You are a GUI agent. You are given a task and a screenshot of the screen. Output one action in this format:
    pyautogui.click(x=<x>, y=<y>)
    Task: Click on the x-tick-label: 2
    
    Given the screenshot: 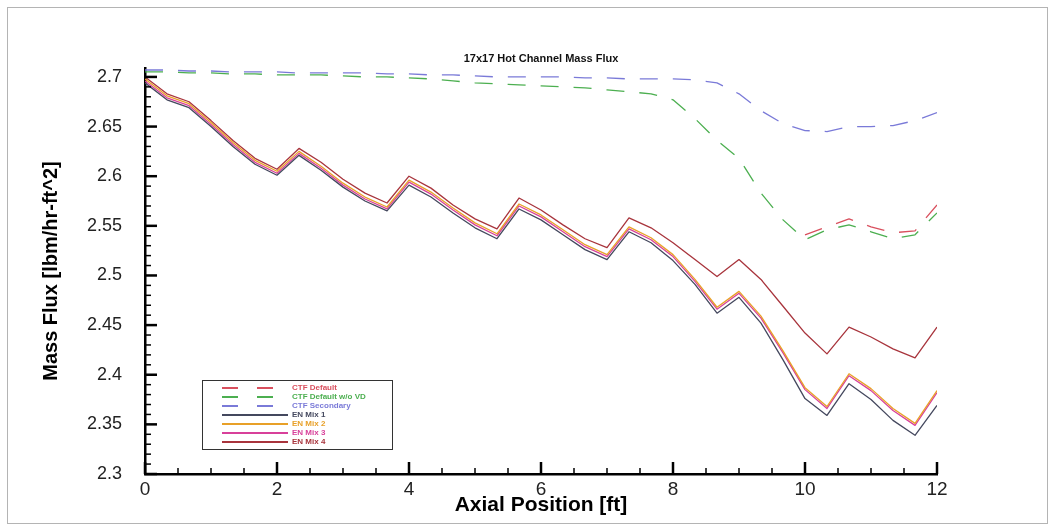 What is the action you would take?
    pyautogui.click(x=277, y=488)
    